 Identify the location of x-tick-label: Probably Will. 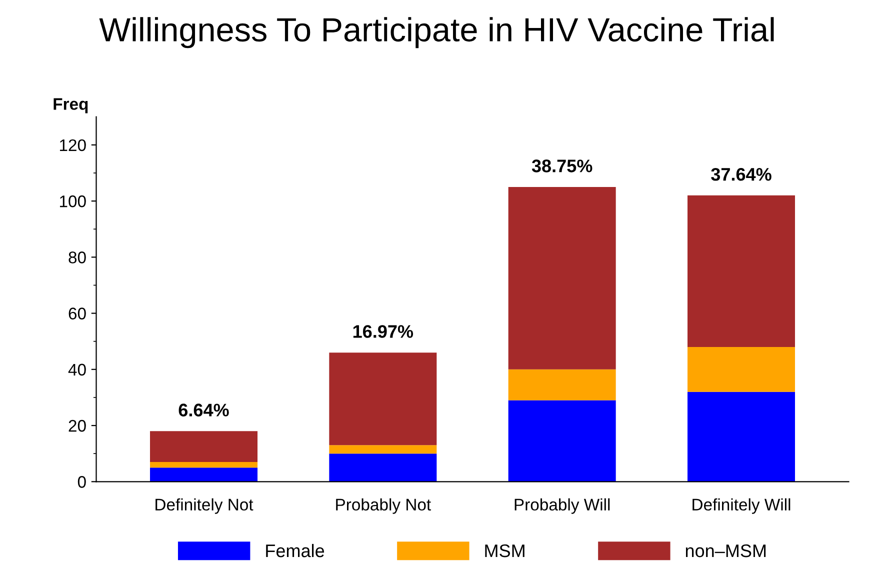
(562, 506).